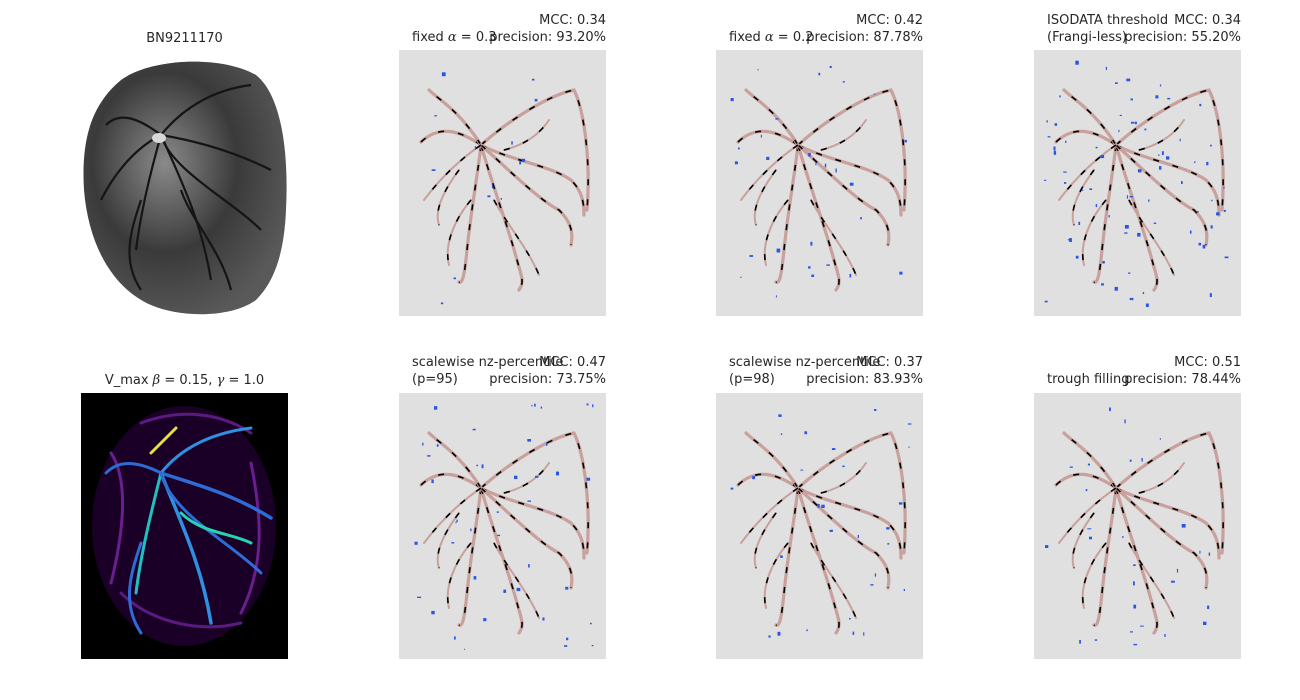  What do you see at coordinates (1182, 379) in the screenshot?
I see `trough-precision: precision: 78.44%` at bounding box center [1182, 379].